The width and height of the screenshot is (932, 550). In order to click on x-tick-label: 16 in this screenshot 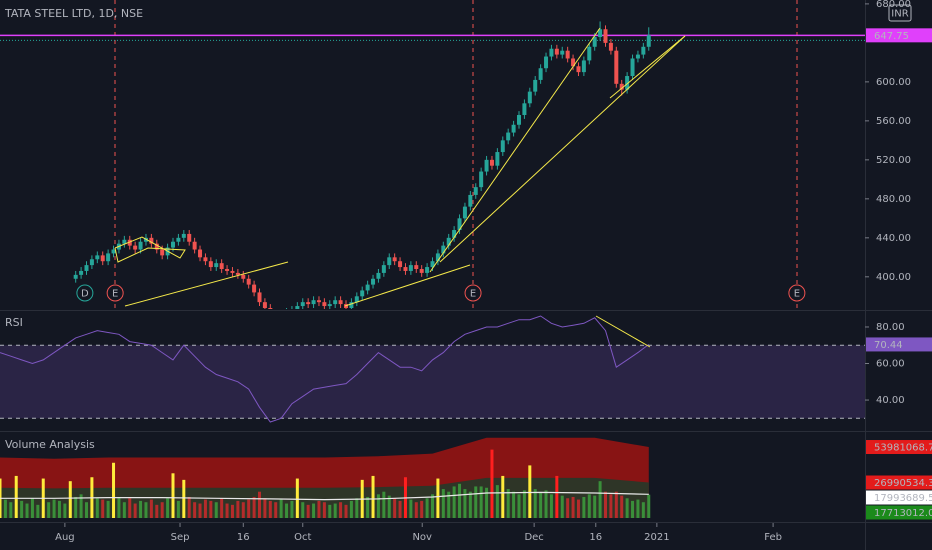, I will do `click(595, 537)`.